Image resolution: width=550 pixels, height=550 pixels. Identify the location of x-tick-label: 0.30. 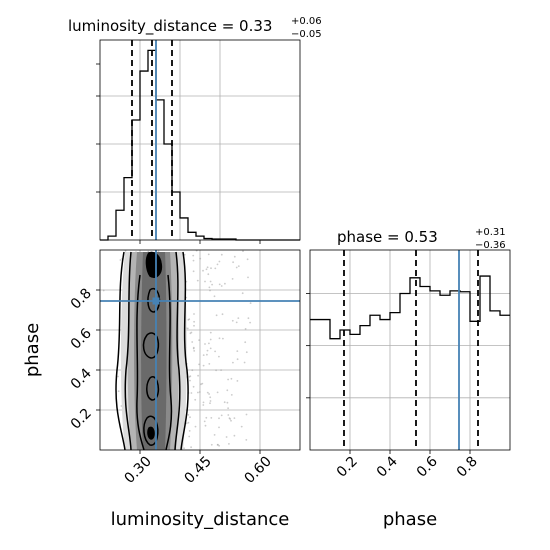
(137, 470).